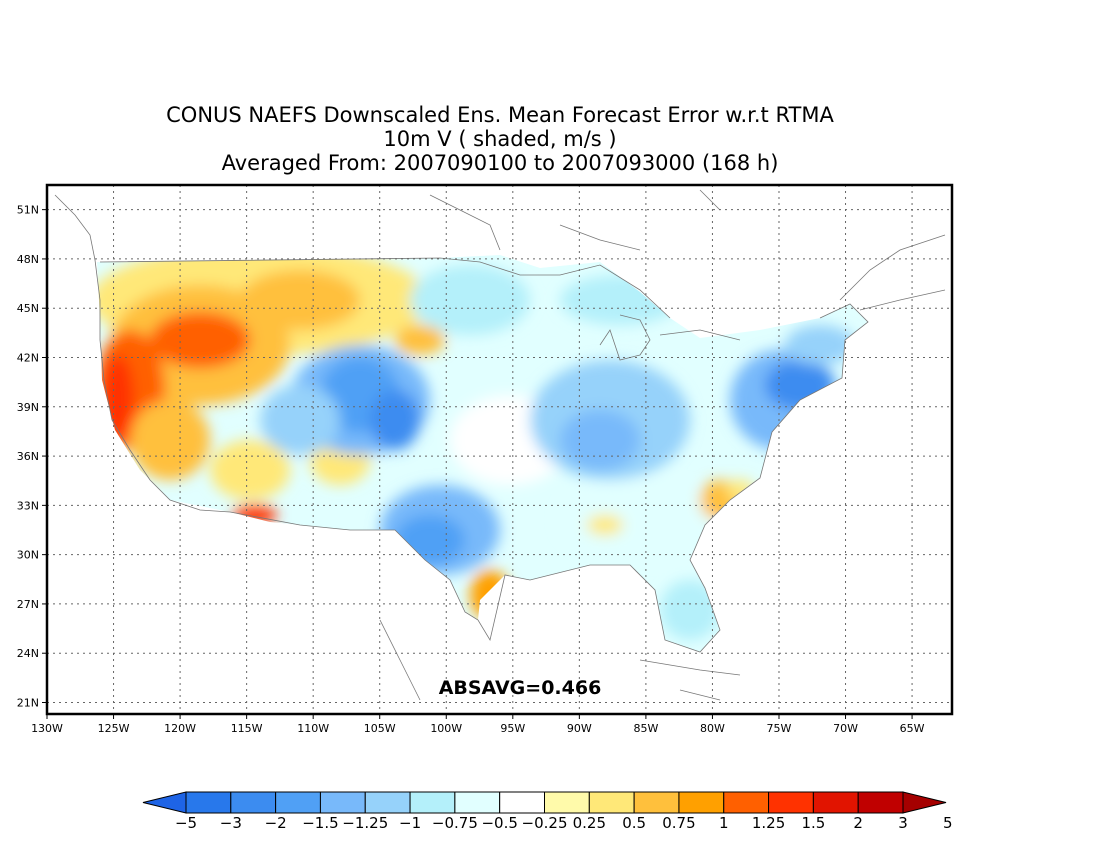  I want to click on colorbar-label: −0.25, so click(545, 823).